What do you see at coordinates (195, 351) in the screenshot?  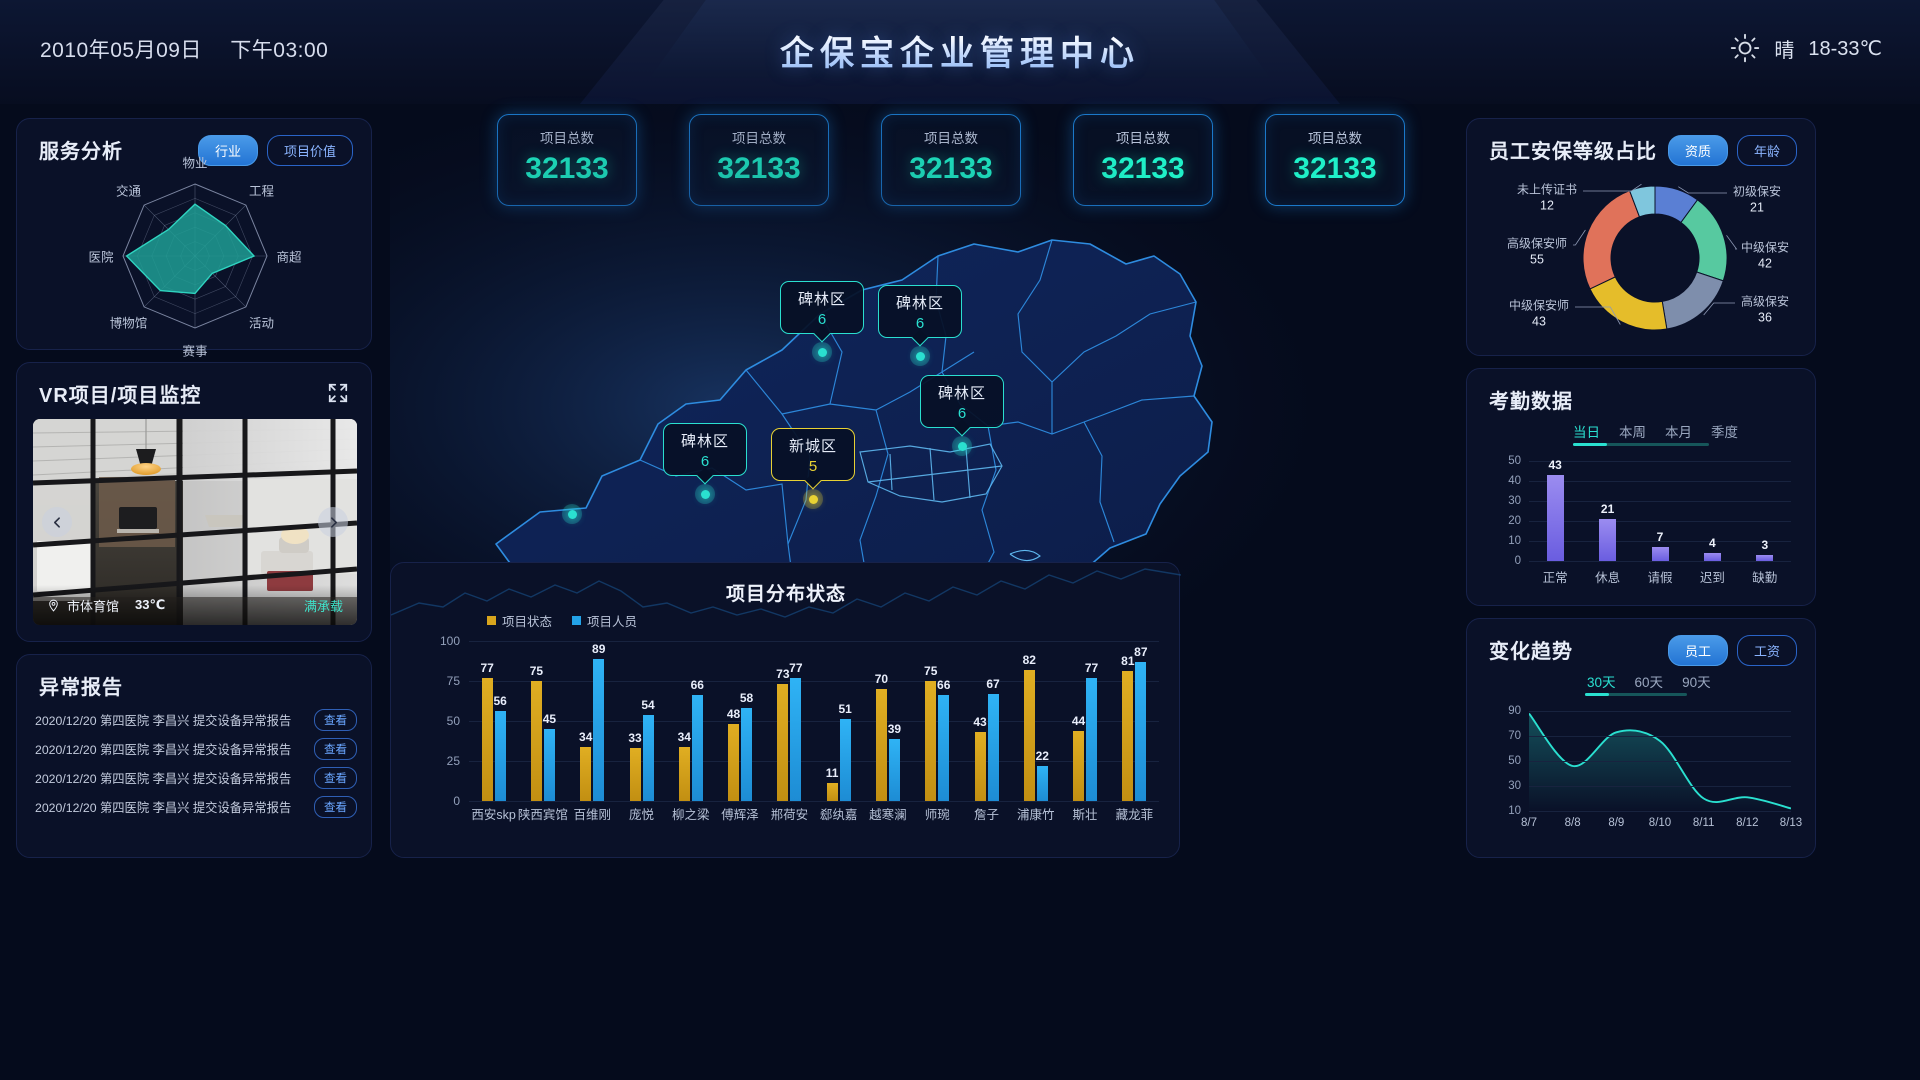 I see `radar-axis-label-5: 赛事` at bounding box center [195, 351].